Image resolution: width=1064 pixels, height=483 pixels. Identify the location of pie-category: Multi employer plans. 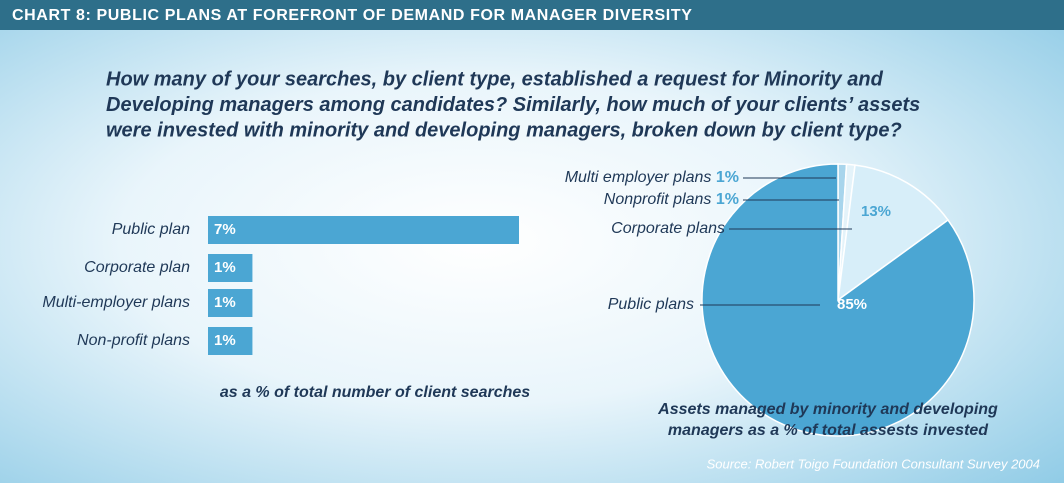
(638, 177).